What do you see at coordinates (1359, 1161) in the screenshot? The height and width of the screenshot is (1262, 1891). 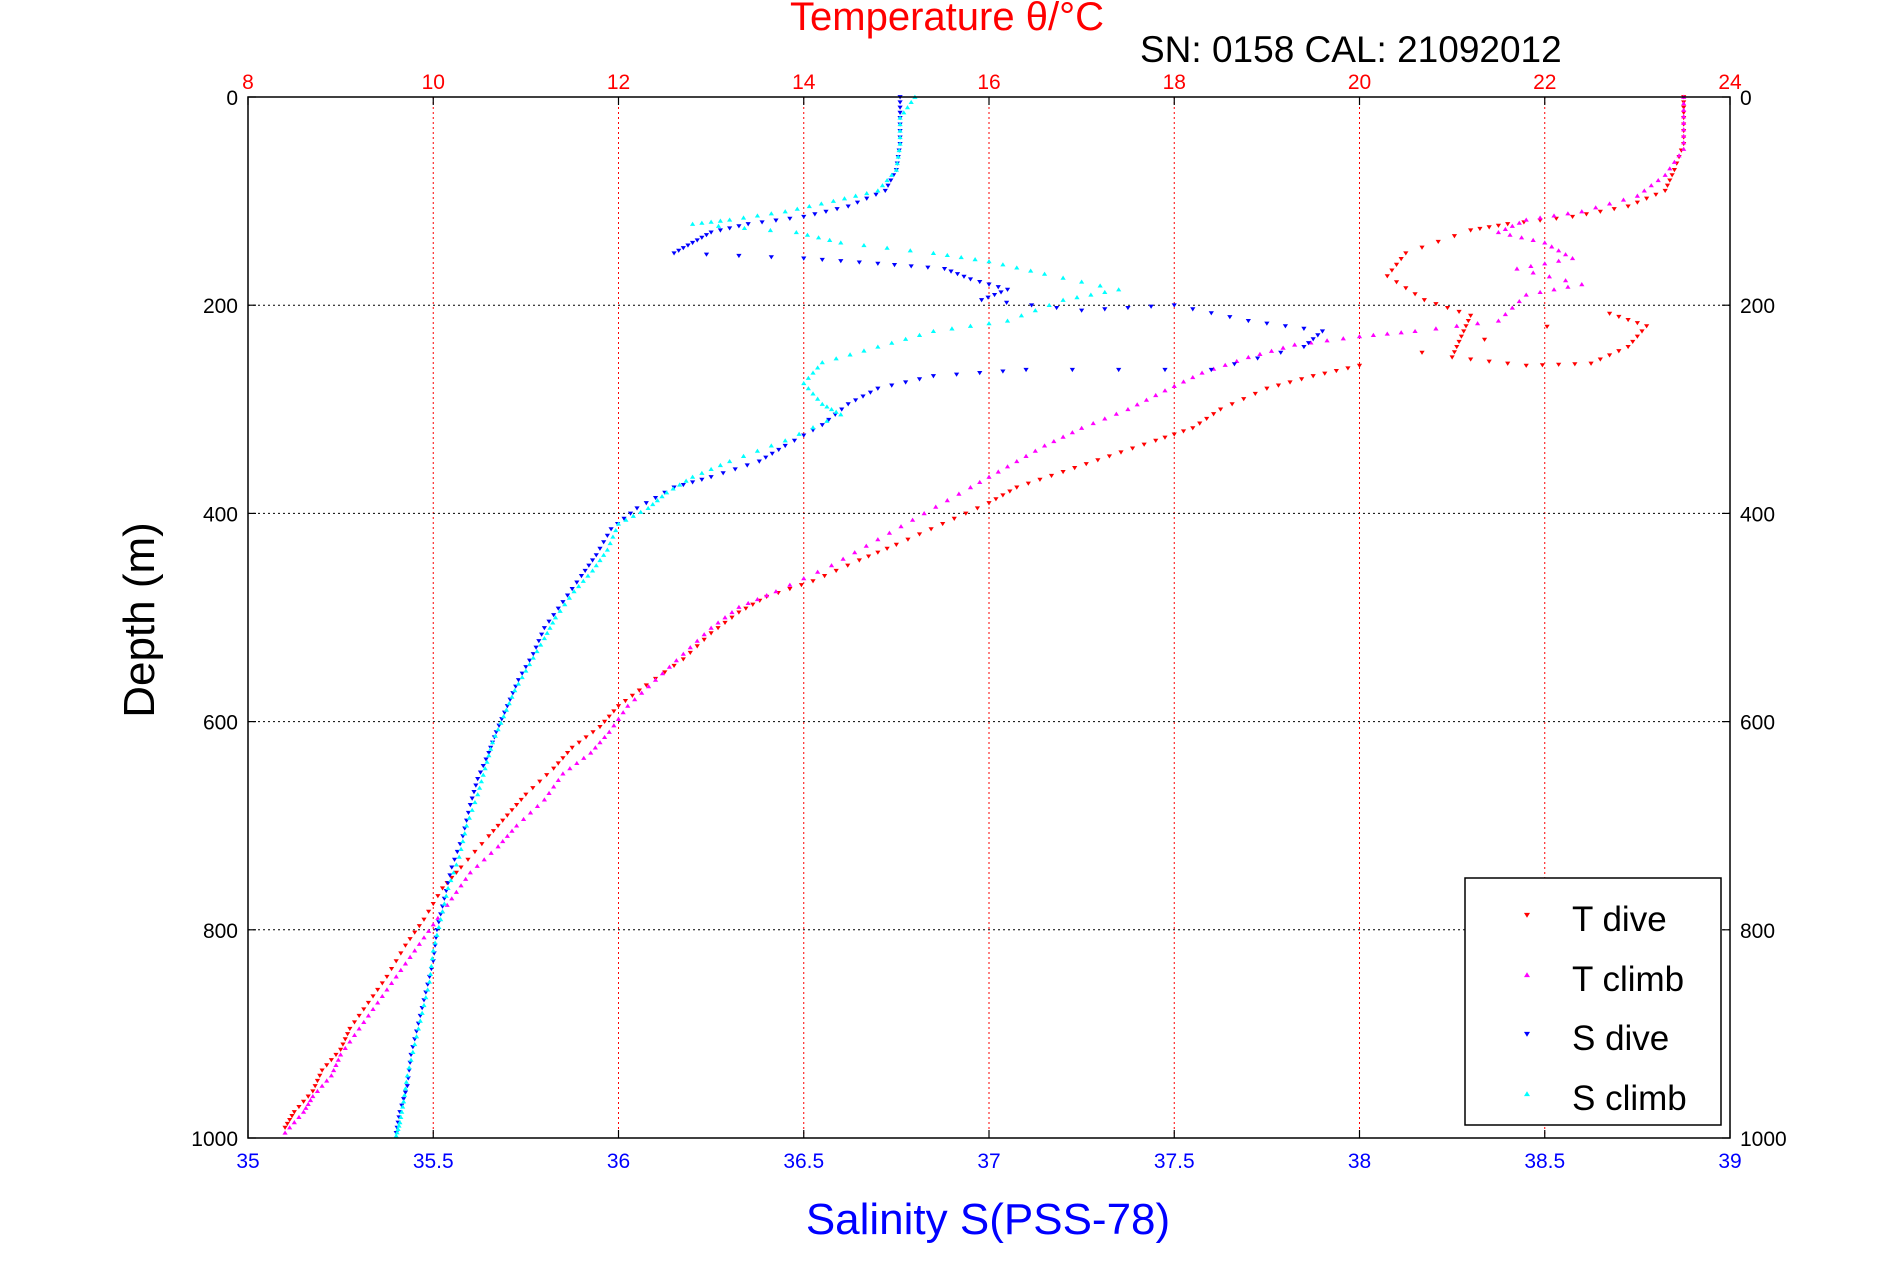 I see `salinity-tick-label: 38` at bounding box center [1359, 1161].